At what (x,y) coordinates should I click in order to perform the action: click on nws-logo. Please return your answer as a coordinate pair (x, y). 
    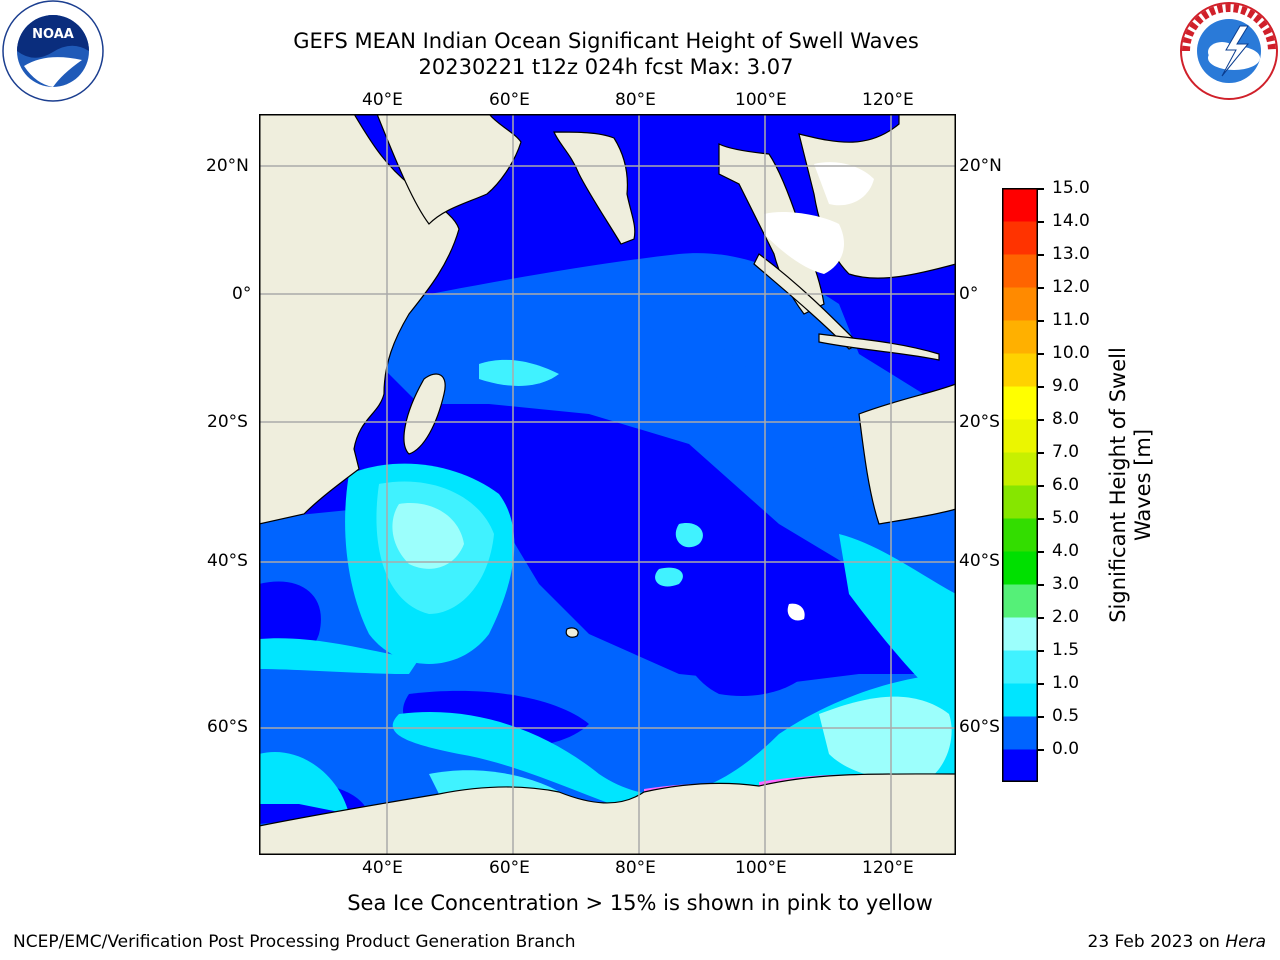
    Looking at the image, I should click on (1229, 51).